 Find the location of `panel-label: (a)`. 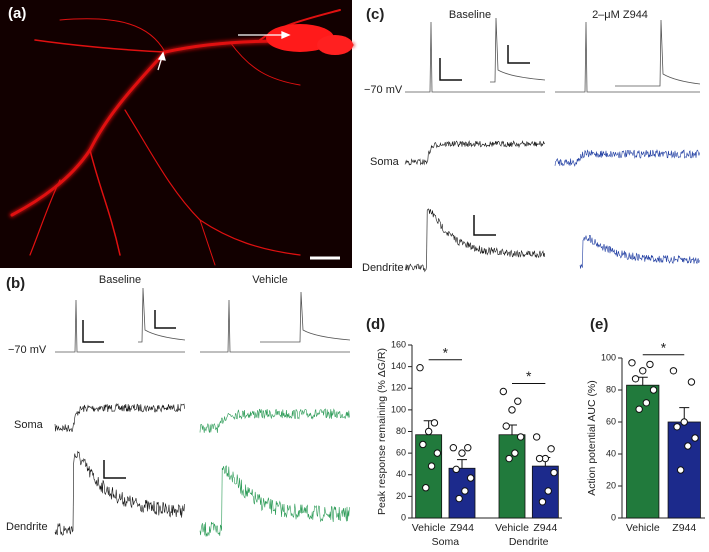

panel-label: (a) is located at coordinates (17, 13).